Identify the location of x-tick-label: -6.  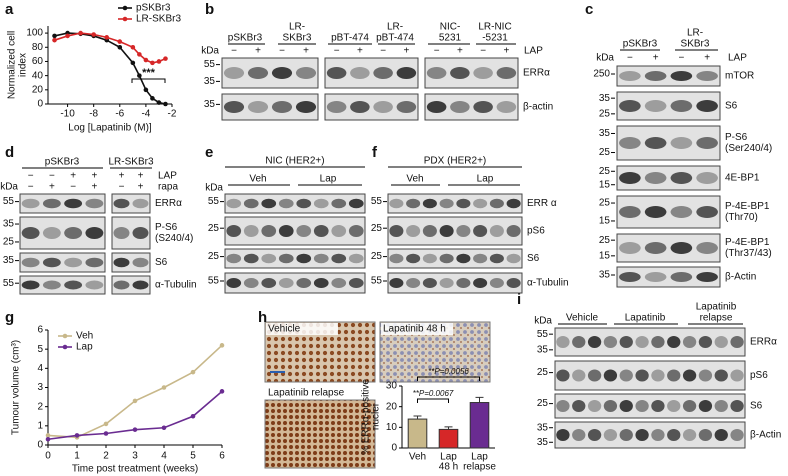
(119, 114).